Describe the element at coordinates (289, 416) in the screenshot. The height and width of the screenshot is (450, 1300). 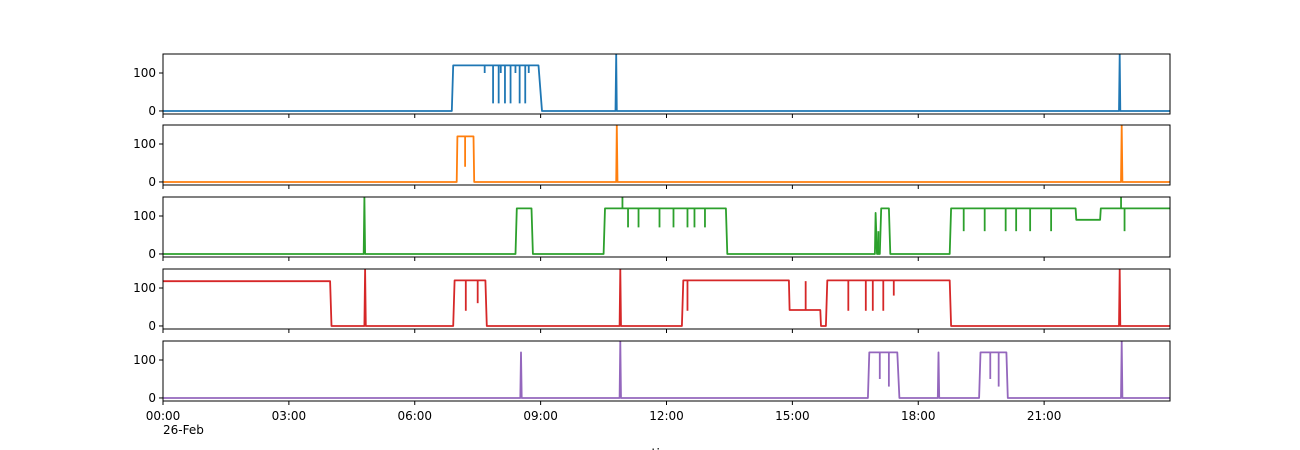
I see `x-tick-label: 03:00` at that location.